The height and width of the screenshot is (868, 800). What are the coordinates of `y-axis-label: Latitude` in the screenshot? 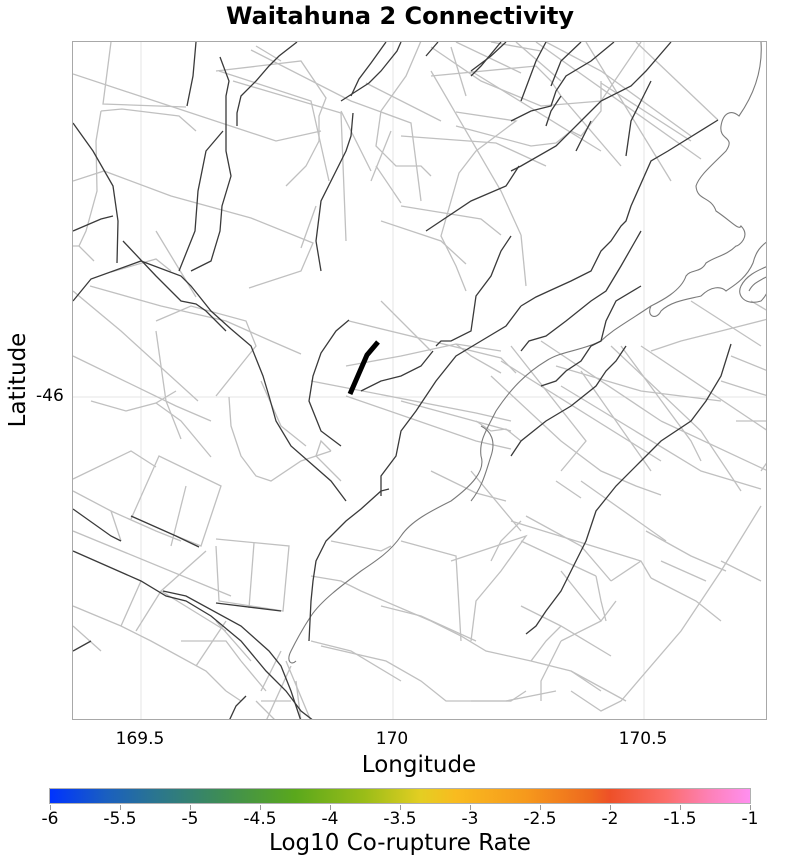 It's located at (18, 380).